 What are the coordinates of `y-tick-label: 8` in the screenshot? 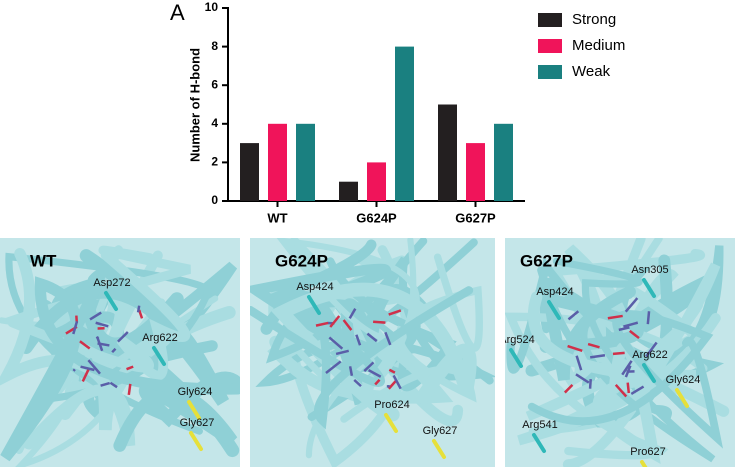 It's located at (214, 46).